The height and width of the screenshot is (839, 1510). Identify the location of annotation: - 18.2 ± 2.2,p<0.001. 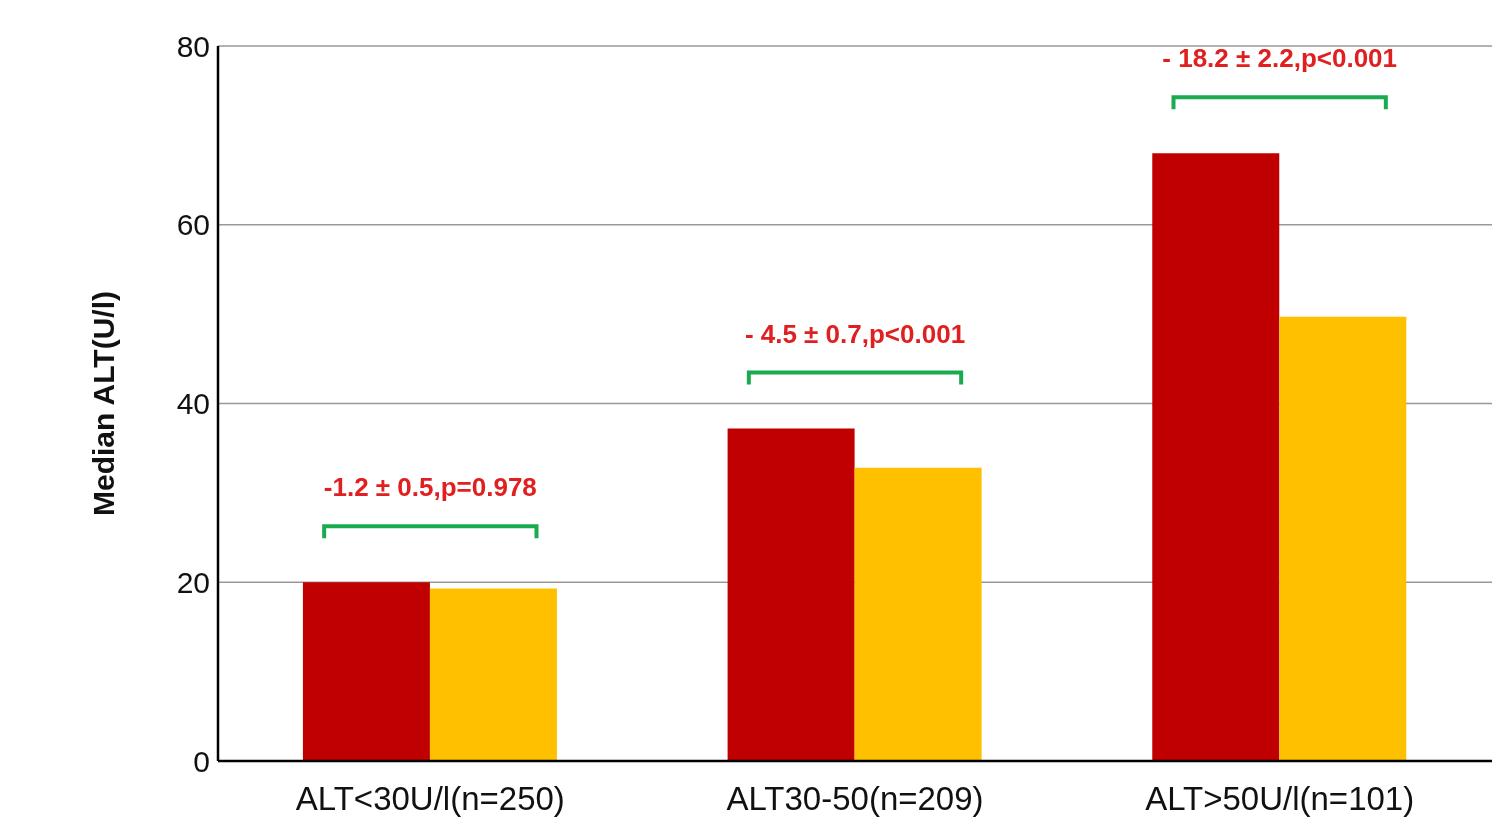
(1280, 58).